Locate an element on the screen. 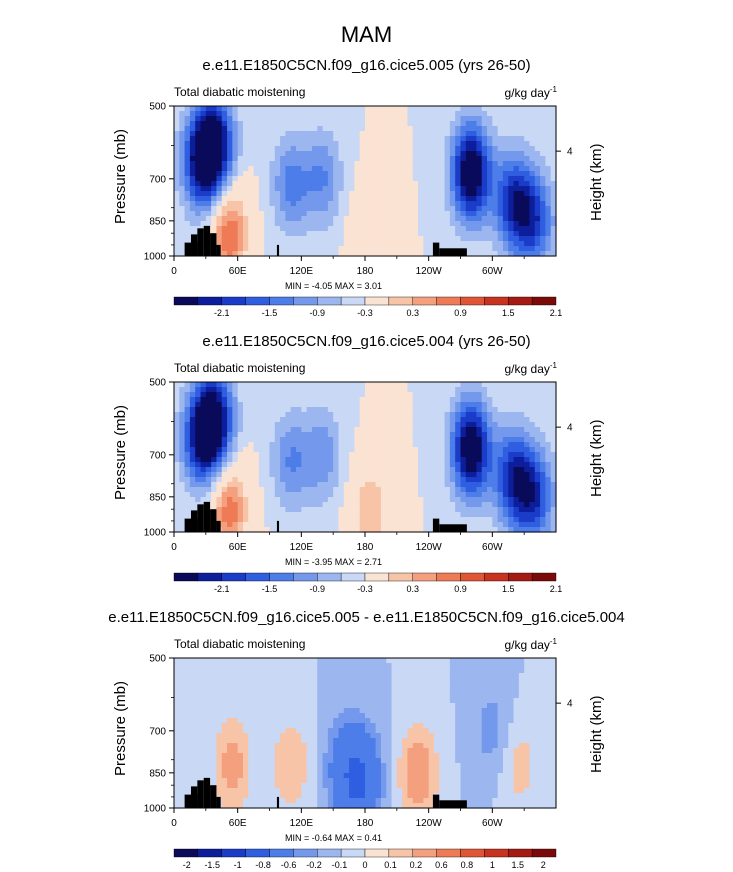  y-right-tick-label: 4 is located at coordinates (570, 428).